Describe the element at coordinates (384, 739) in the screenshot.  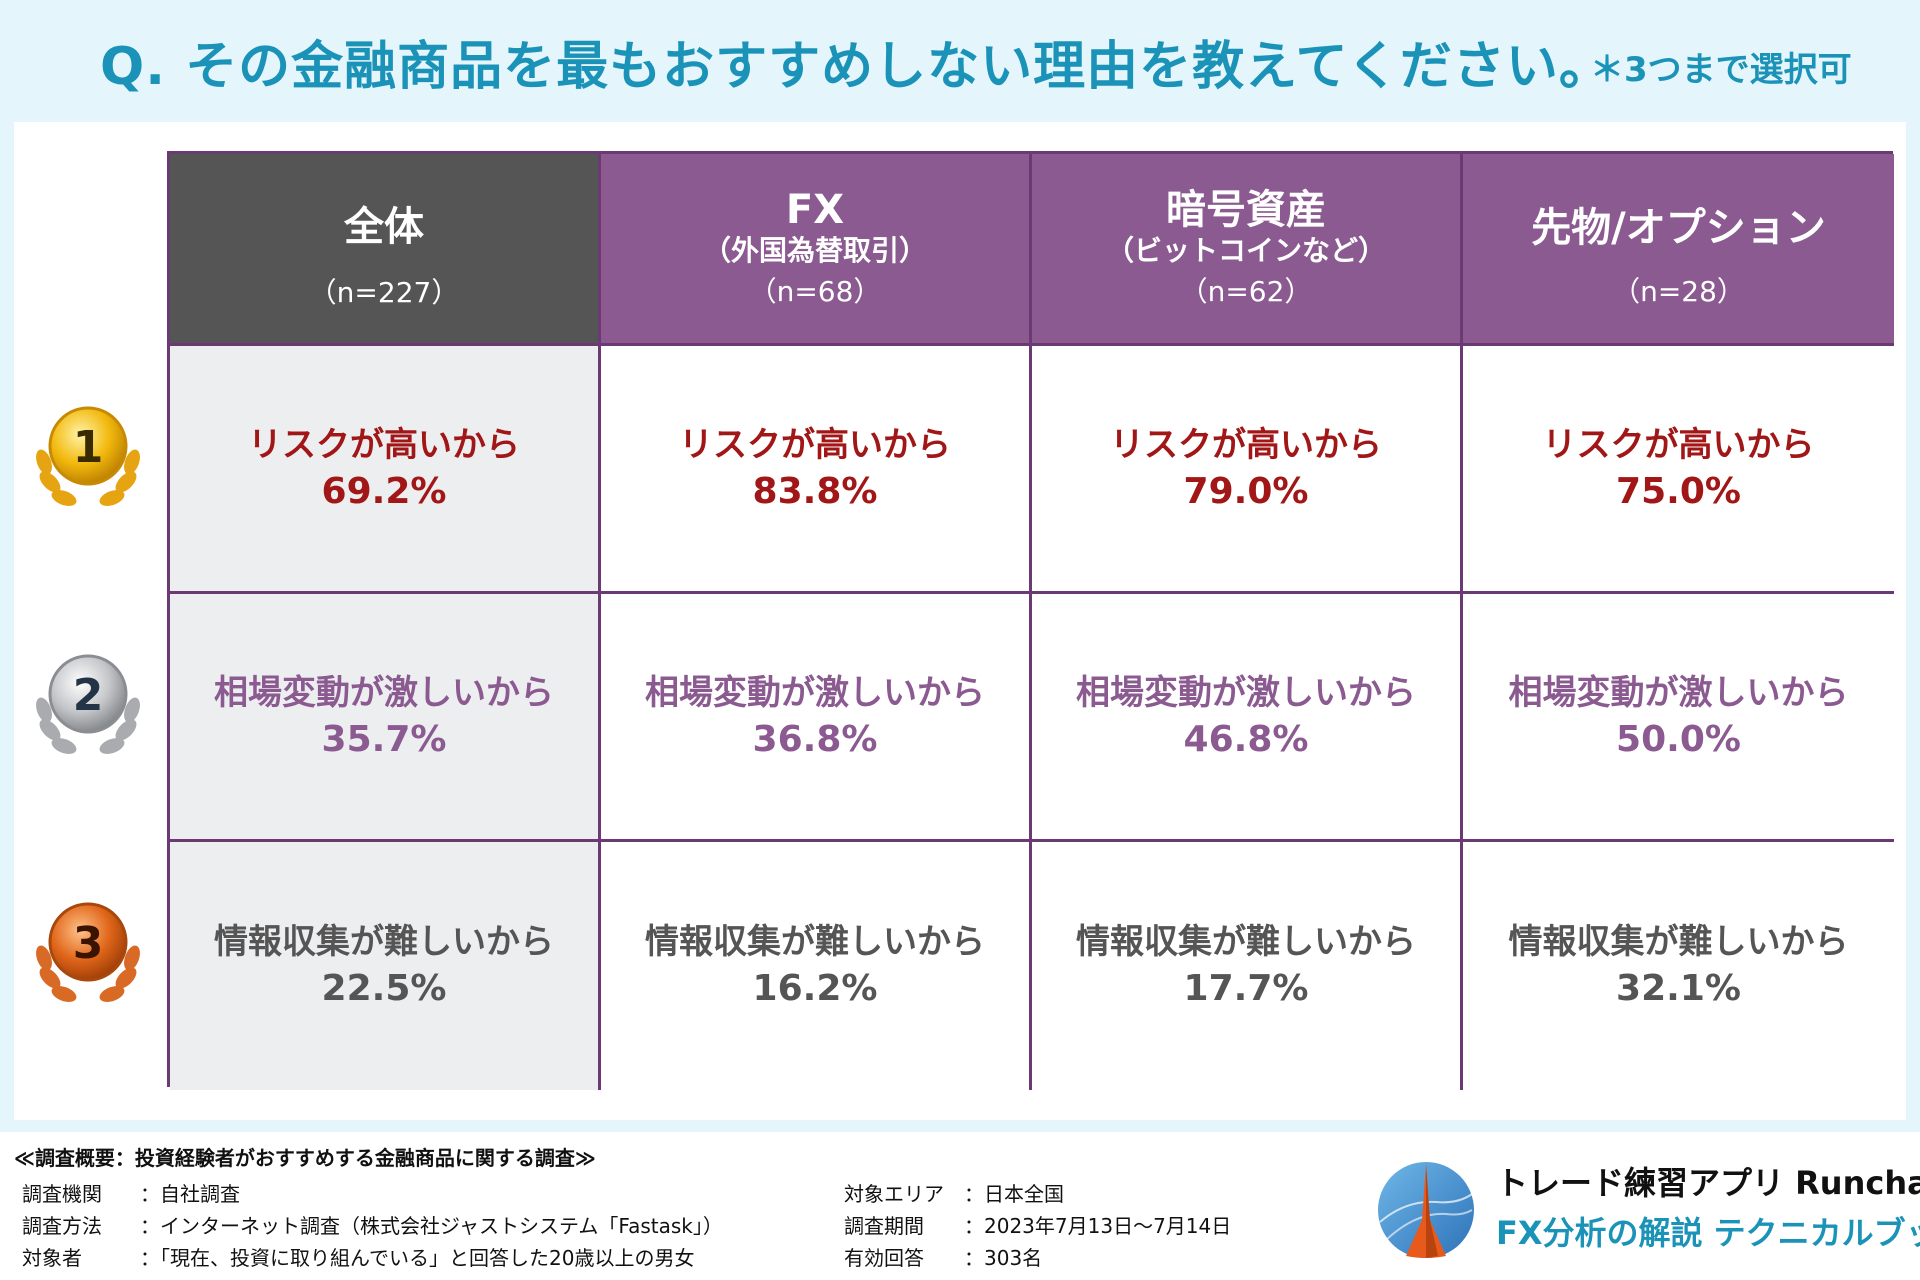
I see `percentage-value: 35.7%` at that location.